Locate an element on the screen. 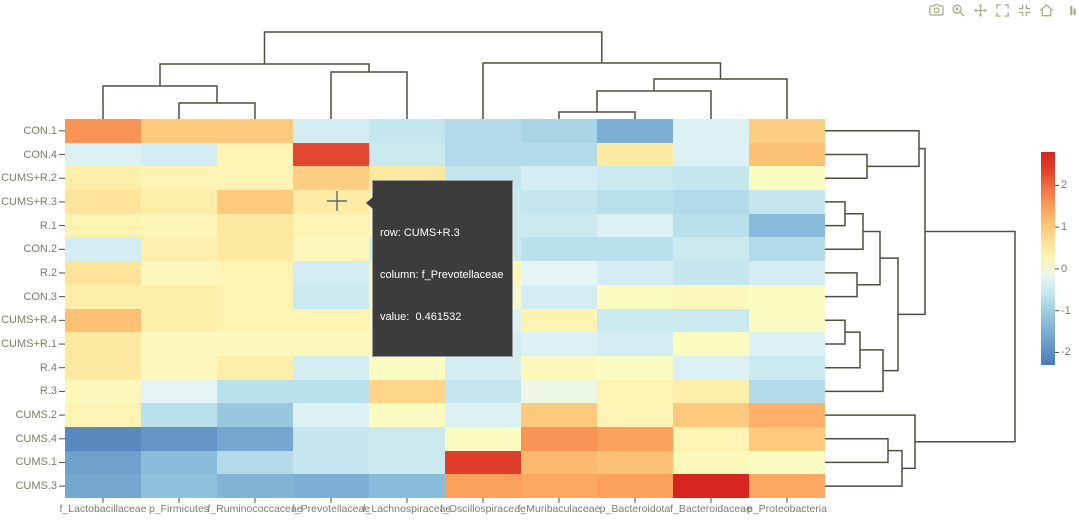  camera-icon is located at coordinates (937, 11).